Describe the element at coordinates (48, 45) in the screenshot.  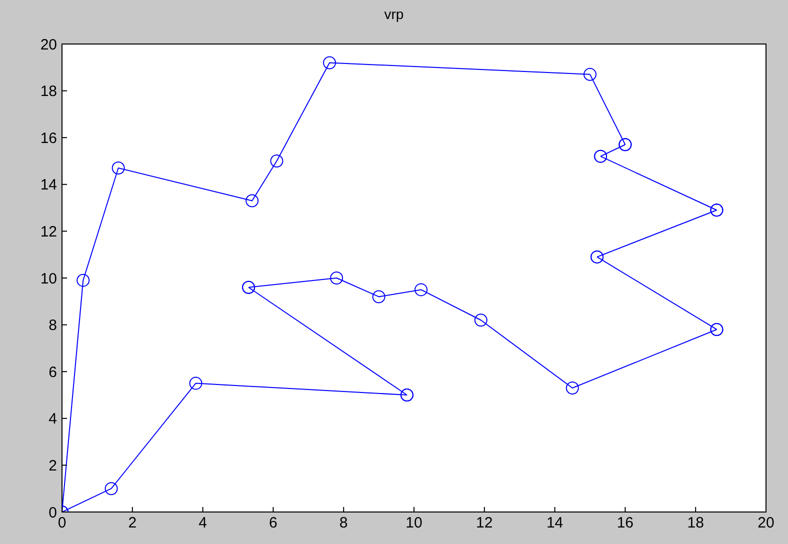
I see `y-tick-label: 20` at that location.